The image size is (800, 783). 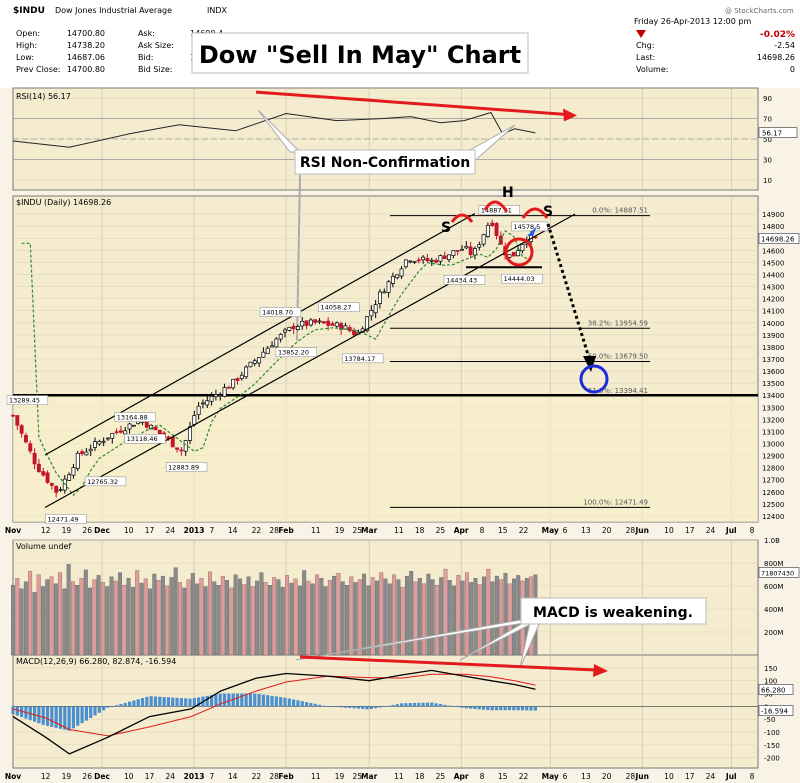 I want to click on field-value: 0, so click(x=792, y=69).